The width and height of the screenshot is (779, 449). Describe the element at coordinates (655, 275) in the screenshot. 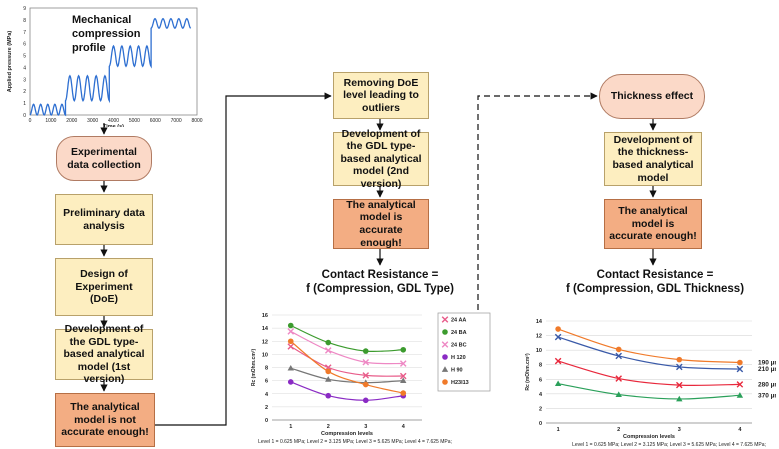

I see `cr2-line1: Contact Resistance =` at that location.